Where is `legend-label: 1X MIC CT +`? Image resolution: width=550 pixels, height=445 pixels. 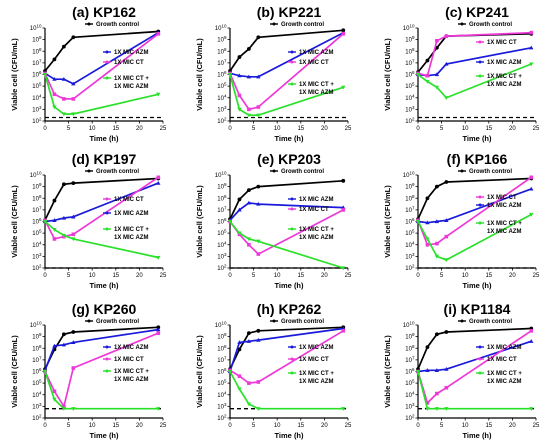 legend-label: 1X MIC CT + is located at coordinates (504, 224).